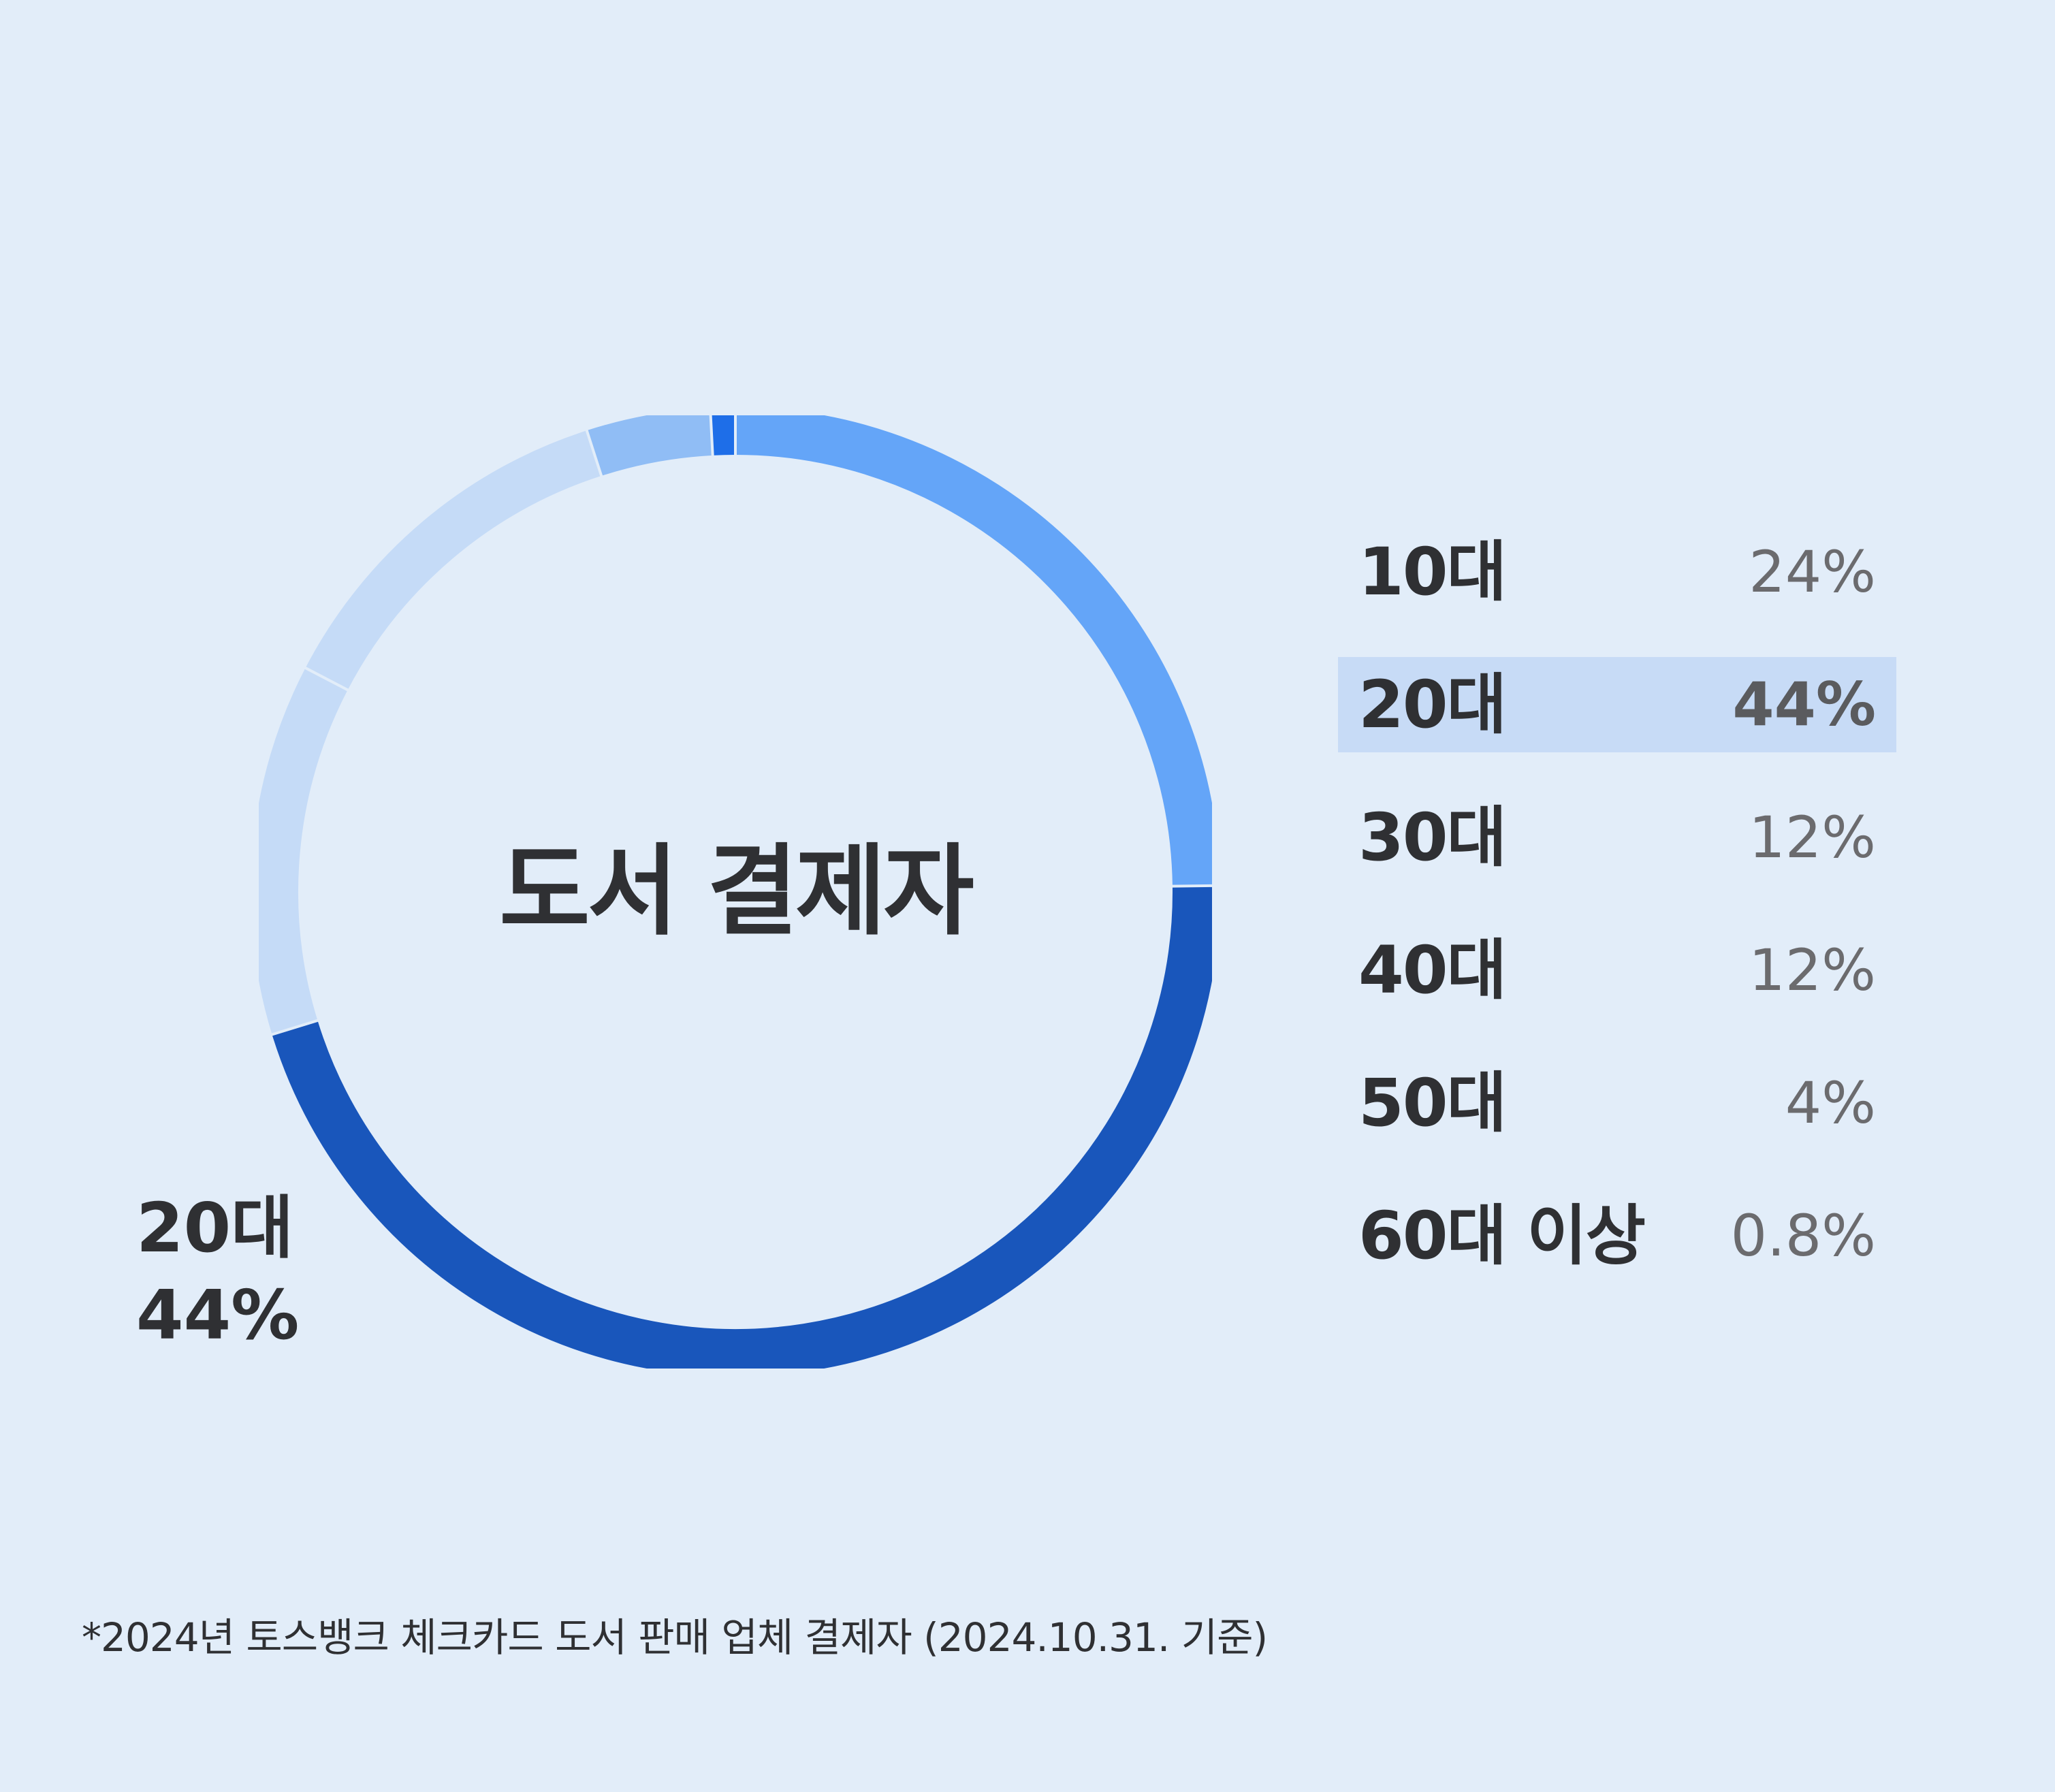  I want to click on legend-row-50s: 50대 4%, so click(1617, 1121).